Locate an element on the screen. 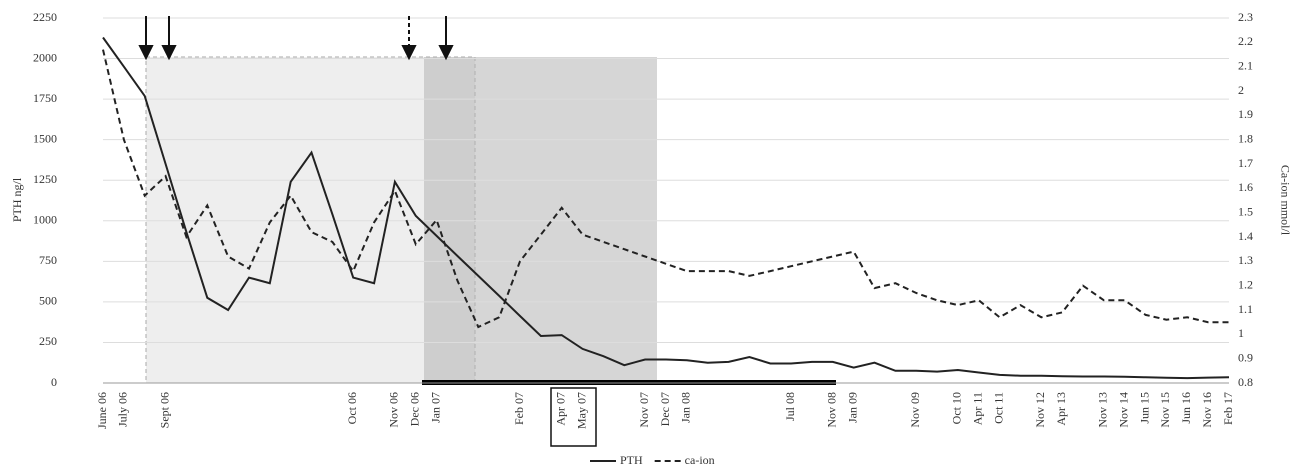 The width and height of the screenshot is (1298, 470). y2-tick-label: 1.5 is located at coordinates (1245, 211).